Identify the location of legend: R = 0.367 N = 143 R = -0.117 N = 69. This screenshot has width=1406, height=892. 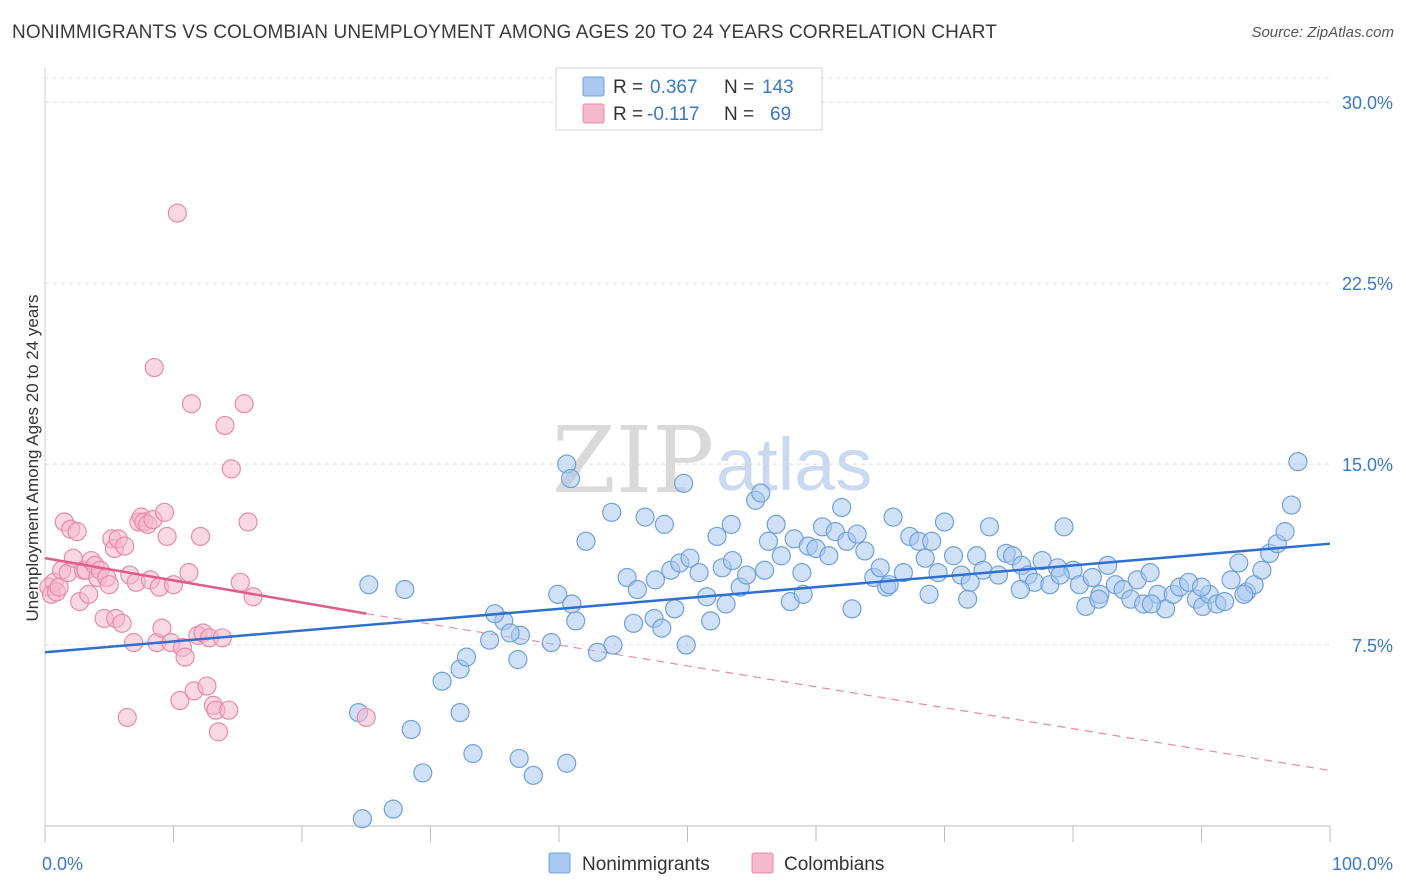
(689, 99).